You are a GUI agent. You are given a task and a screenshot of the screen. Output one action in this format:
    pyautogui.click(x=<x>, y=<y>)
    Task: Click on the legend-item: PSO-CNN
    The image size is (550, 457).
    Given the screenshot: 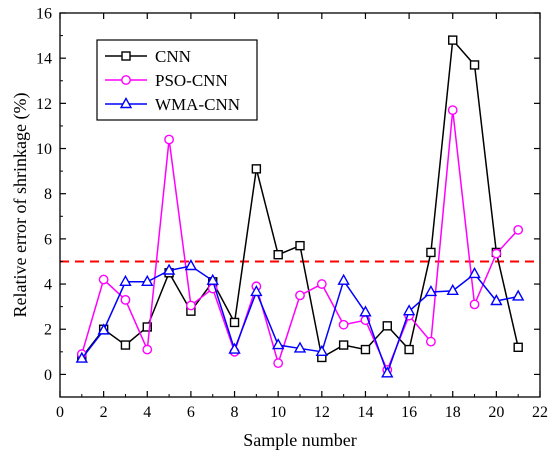 What is the action you would take?
    pyautogui.click(x=166, y=80)
    